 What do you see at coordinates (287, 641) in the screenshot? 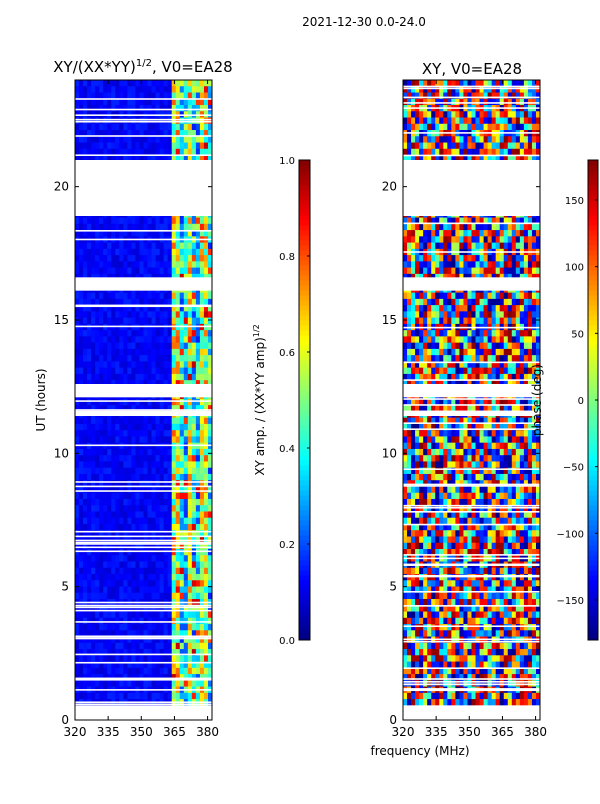
I see `colorbar-tick-label: 0.0` at bounding box center [287, 641].